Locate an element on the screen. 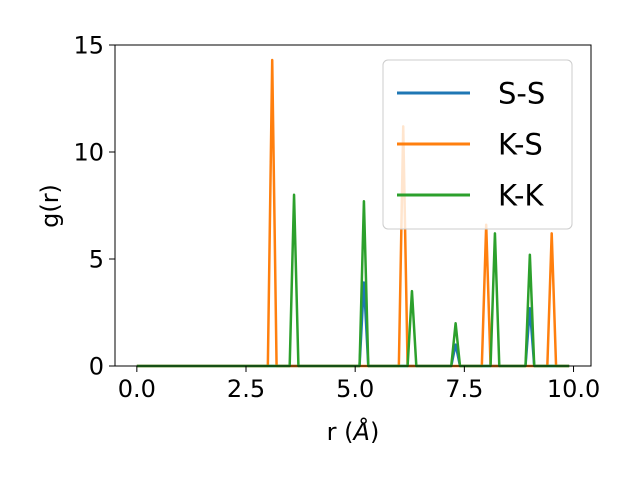 This screenshot has height=480, width=640. x-tick-label: 7.5 is located at coordinates (464, 389).